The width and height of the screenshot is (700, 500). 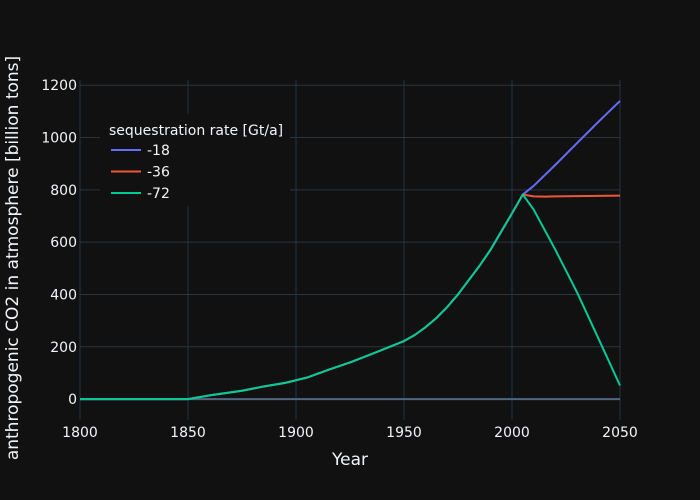 I want to click on legend: sequestration rate [Gt/a] -18 -36 -72, so click(x=195, y=160).